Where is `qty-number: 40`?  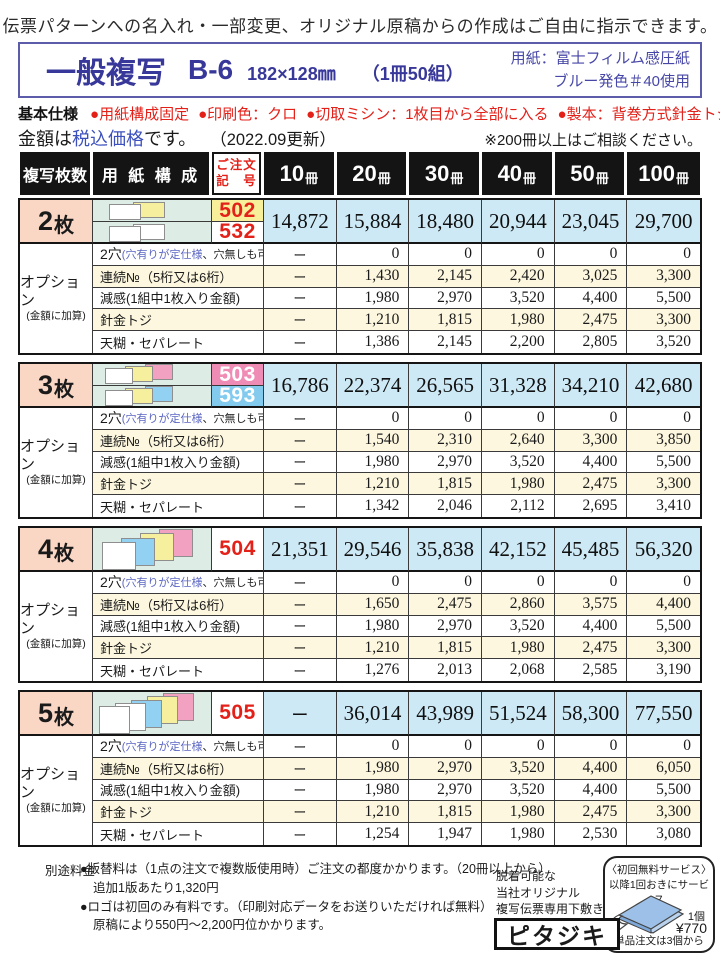
qty-number: 40 is located at coordinates (510, 173).